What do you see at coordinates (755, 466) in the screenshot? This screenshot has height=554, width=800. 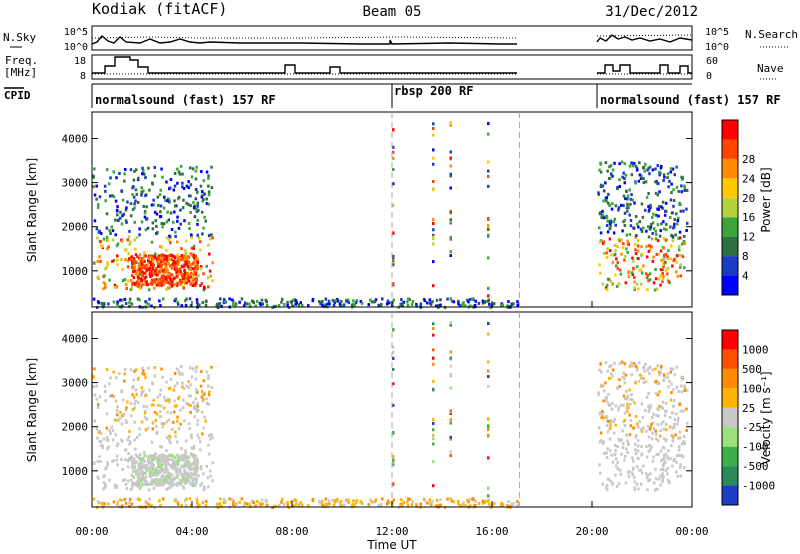 I see `colorbar-tick-label: -500` at bounding box center [755, 466].